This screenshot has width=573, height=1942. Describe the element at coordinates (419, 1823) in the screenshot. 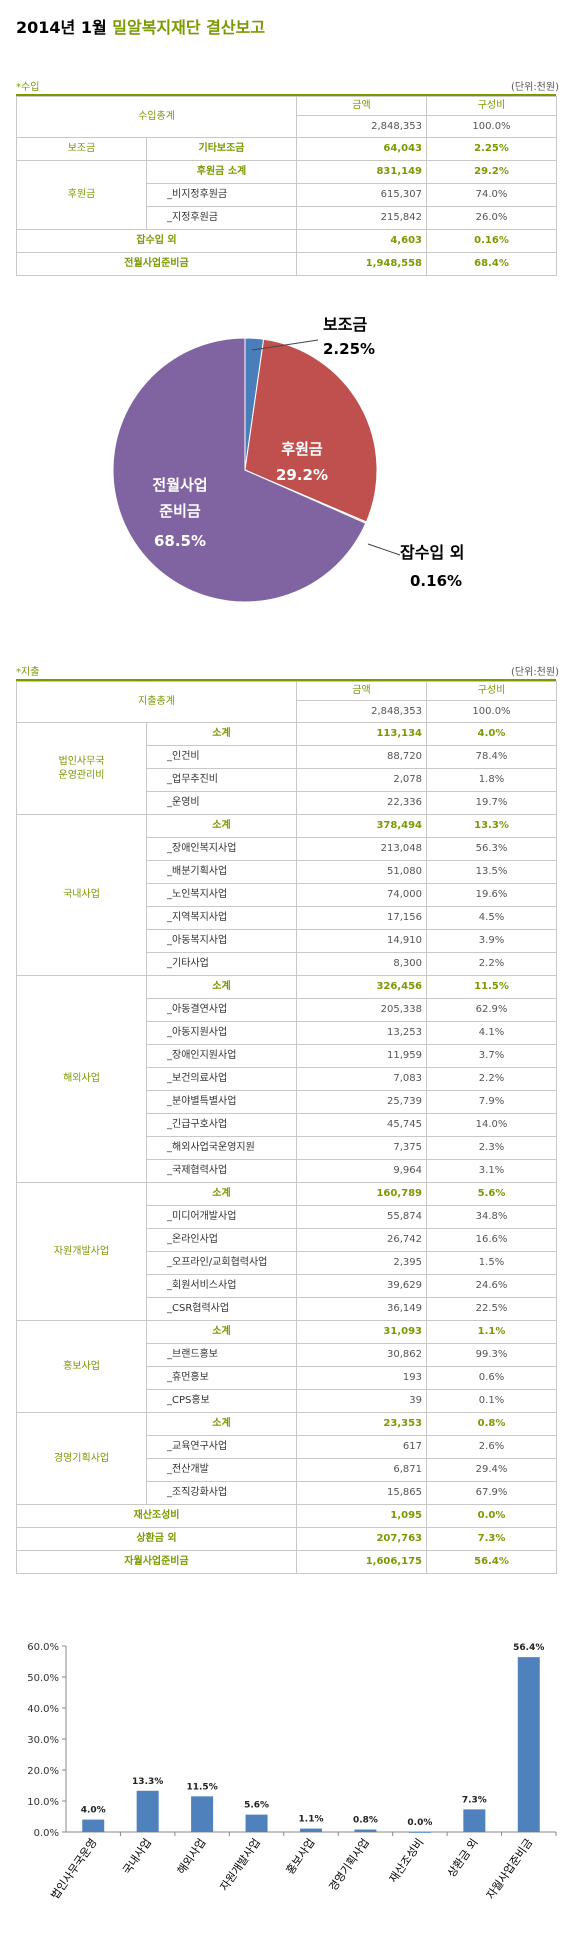

I see `bar-value-label: 0.0%` at that location.